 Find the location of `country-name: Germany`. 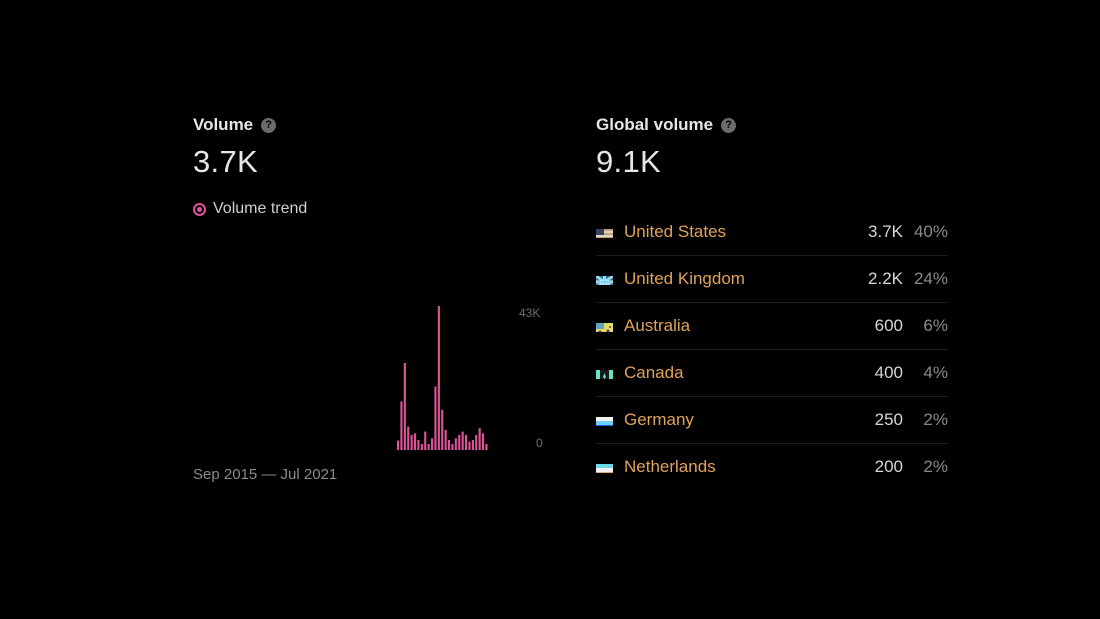

country-name: Germany is located at coordinates (659, 419).